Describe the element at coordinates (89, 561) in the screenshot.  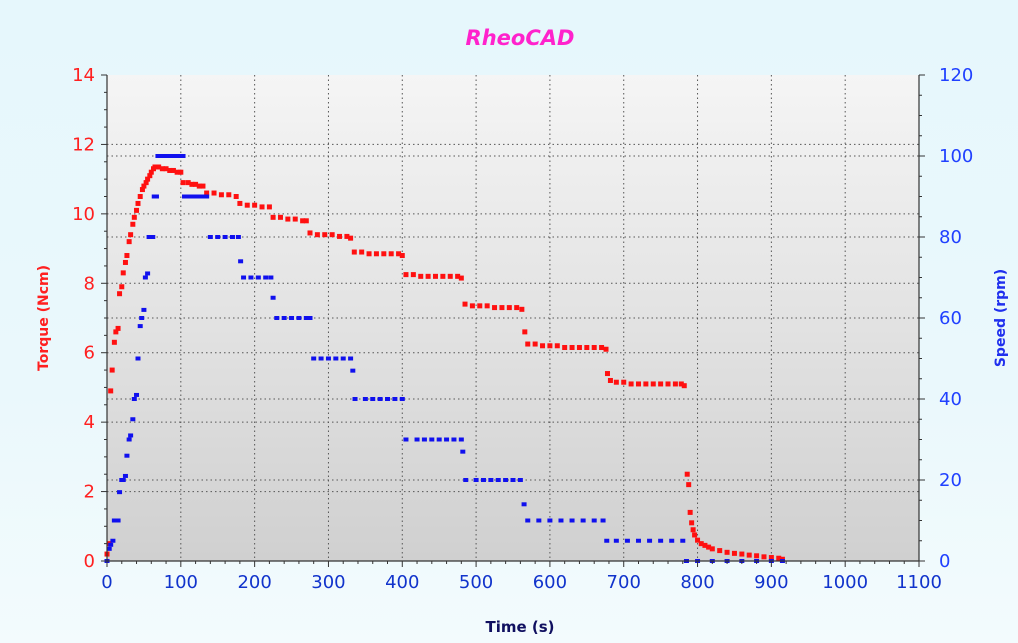
I see `y-tick-label-left: 0` at that location.